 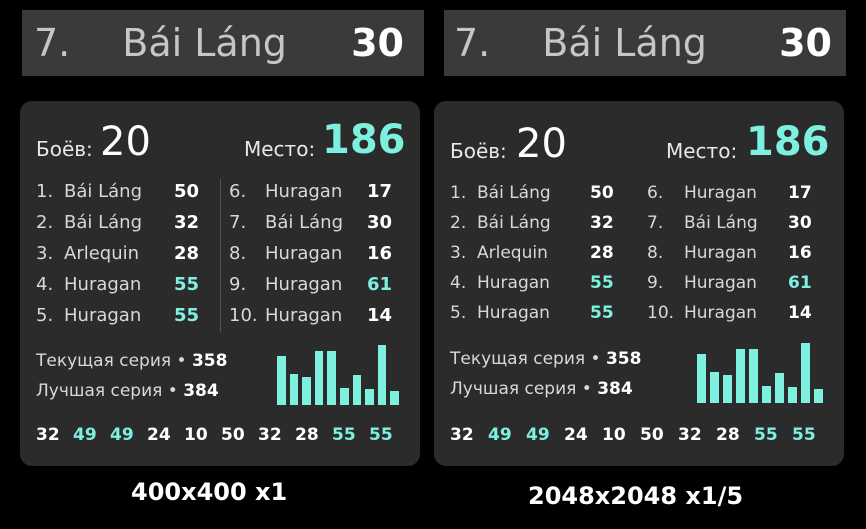 I want to click on list-item: 2. Bái Láng 32, so click(x=126, y=227).